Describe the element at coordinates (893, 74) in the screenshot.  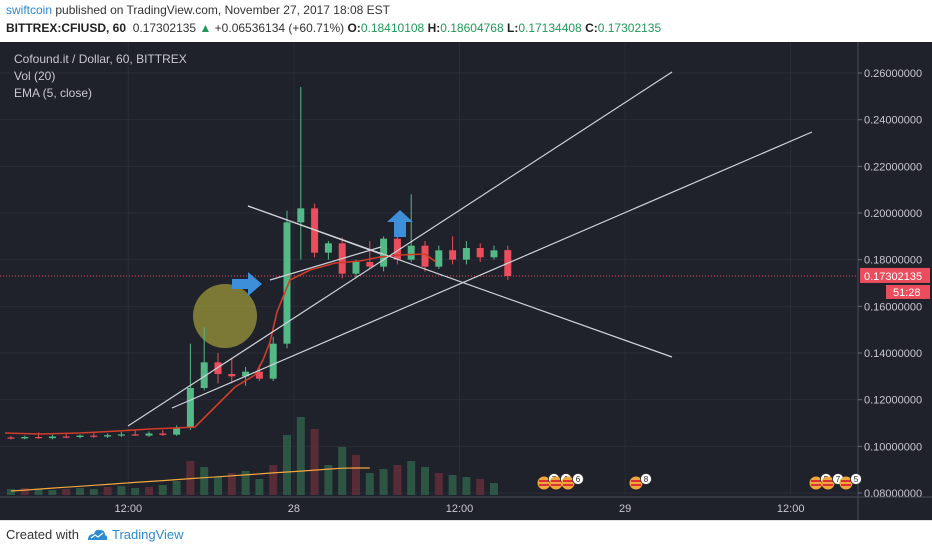
I see `y-tick-label: 0.26000000` at that location.